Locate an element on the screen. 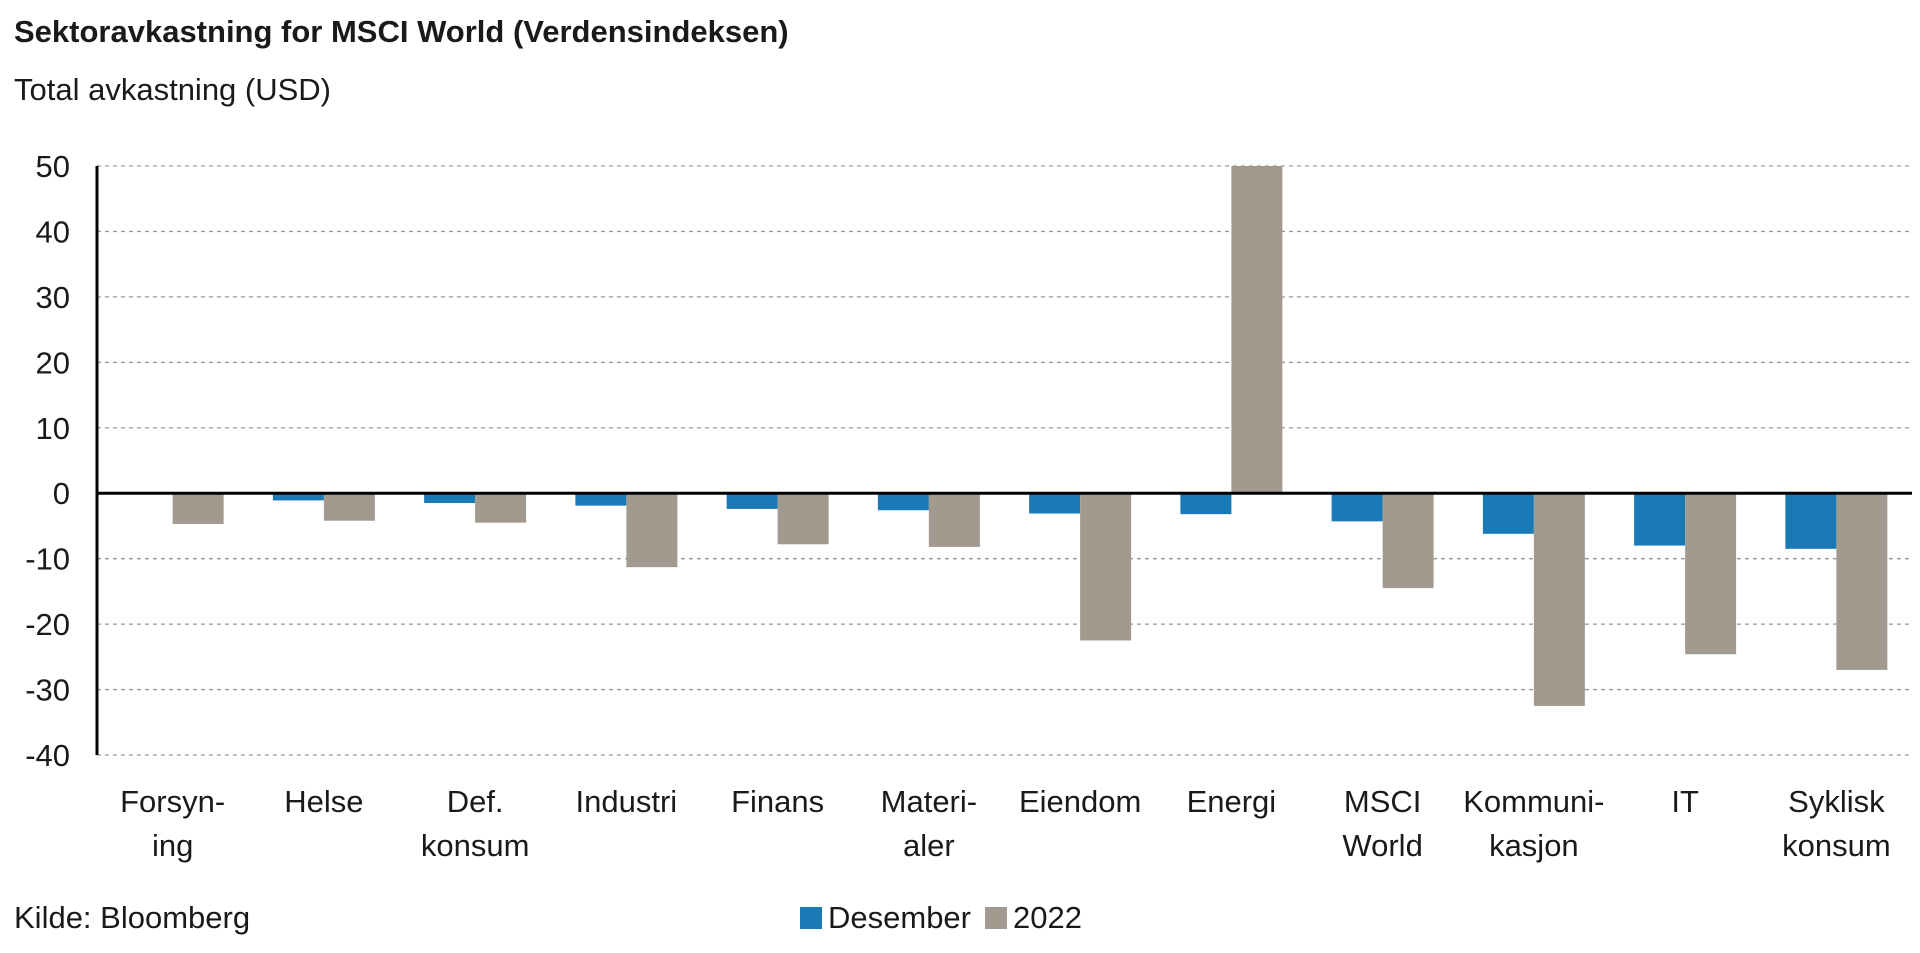 The image size is (1920, 953). y-tick-label: 40 is located at coordinates (53, 231).